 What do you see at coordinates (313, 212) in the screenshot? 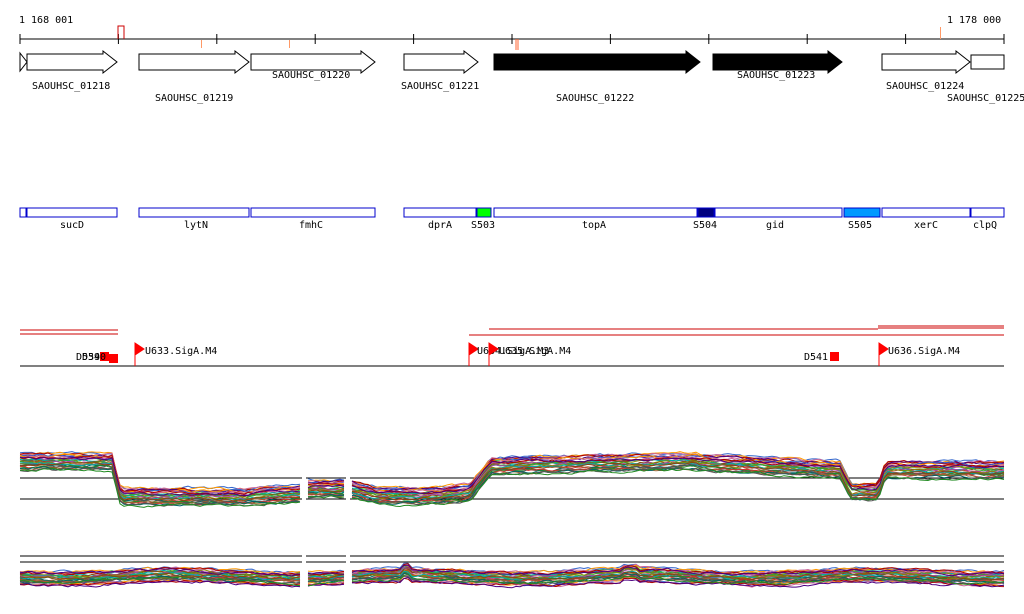
I see `feature-box-fmhc` at bounding box center [313, 212].